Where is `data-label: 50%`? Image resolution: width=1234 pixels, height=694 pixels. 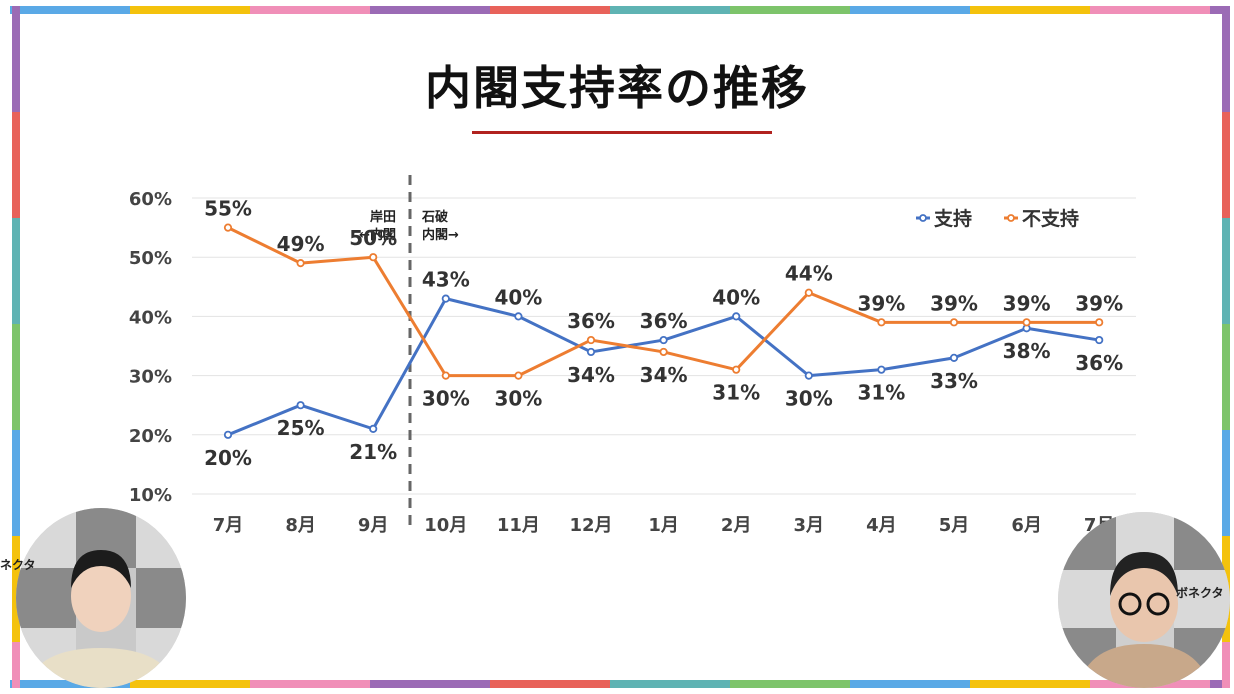 data-label: 50% is located at coordinates (373, 238).